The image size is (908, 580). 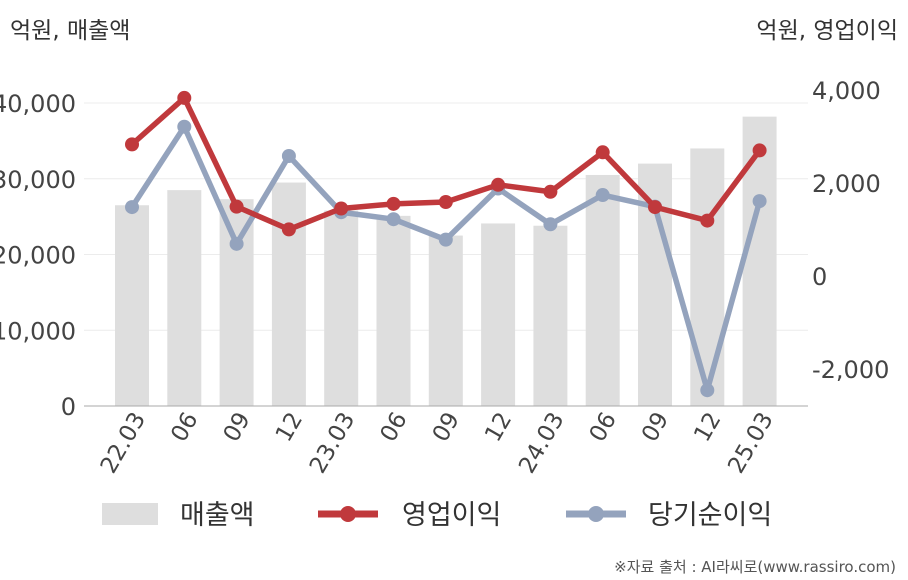 What do you see at coordinates (123, 443) in the screenshot?
I see `x-tick-label: 22.03` at bounding box center [123, 443].